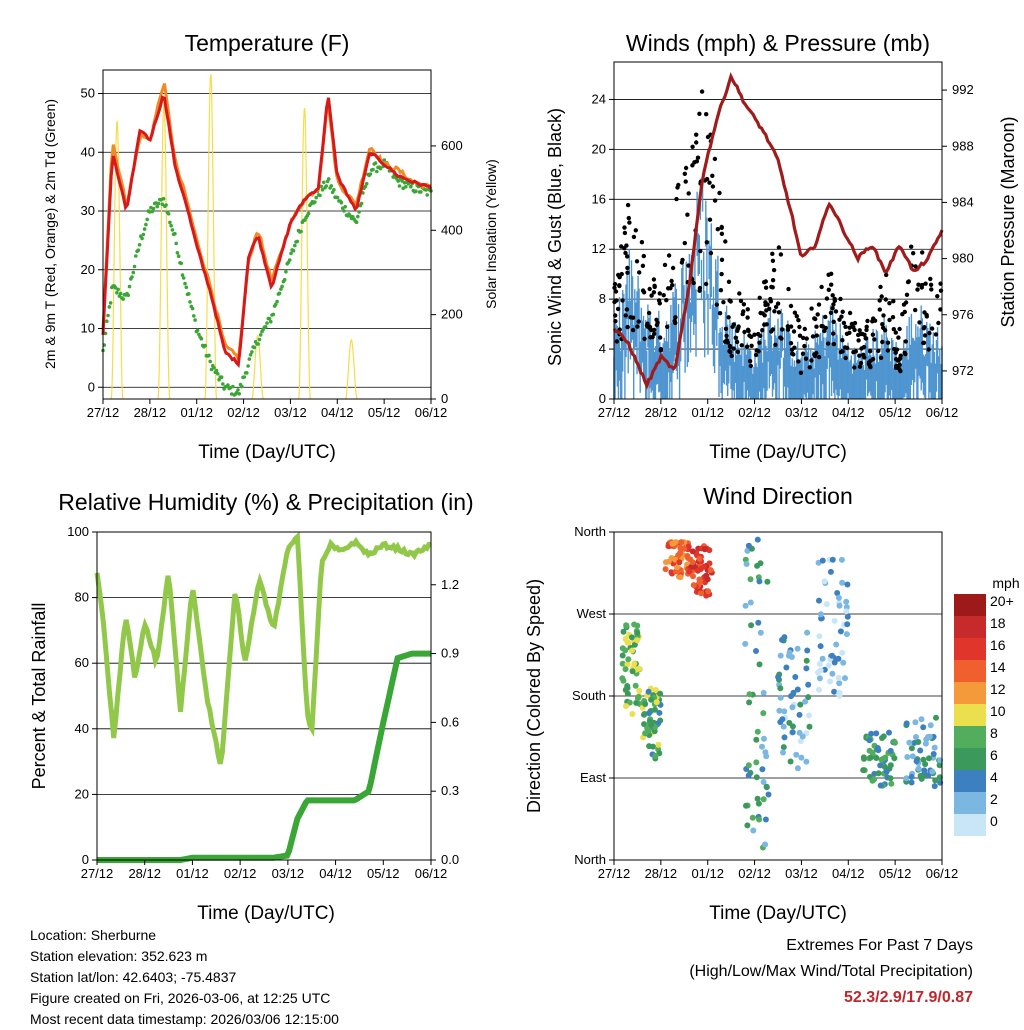  I want to click on temperature-y2tick-label: 200, so click(452, 314).